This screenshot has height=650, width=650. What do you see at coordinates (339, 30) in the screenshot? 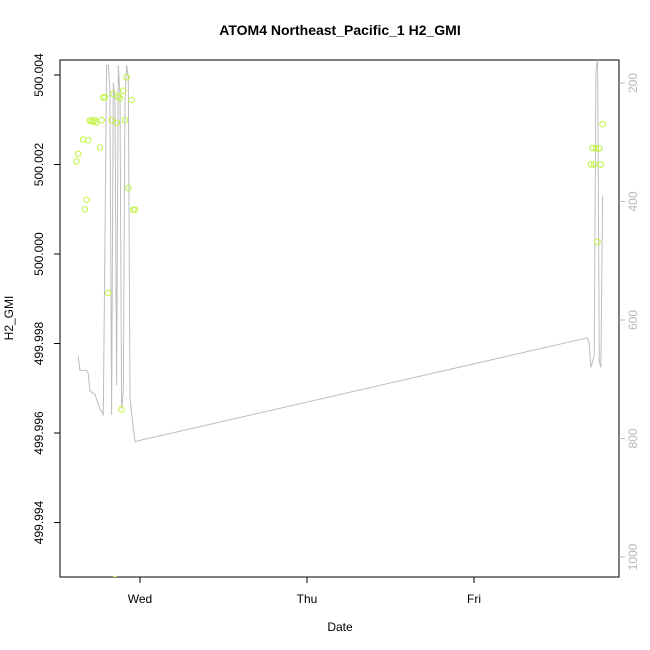
I see `chart-title: ATOM4 Northeast_Pacific_1 H2_GMI` at bounding box center [339, 30].